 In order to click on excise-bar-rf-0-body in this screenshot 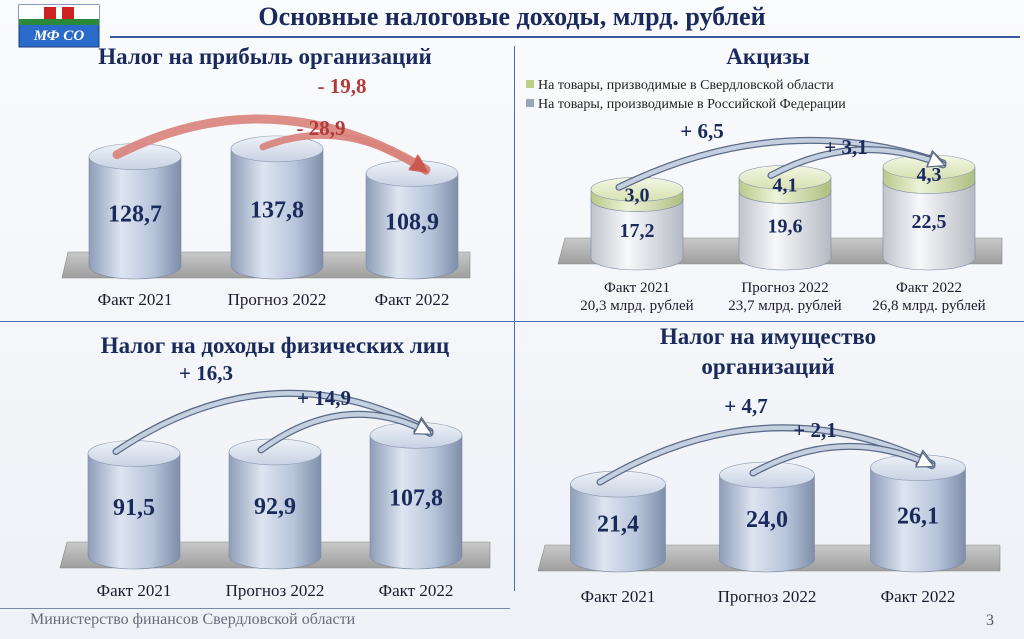, I will do `click(637, 235)`.